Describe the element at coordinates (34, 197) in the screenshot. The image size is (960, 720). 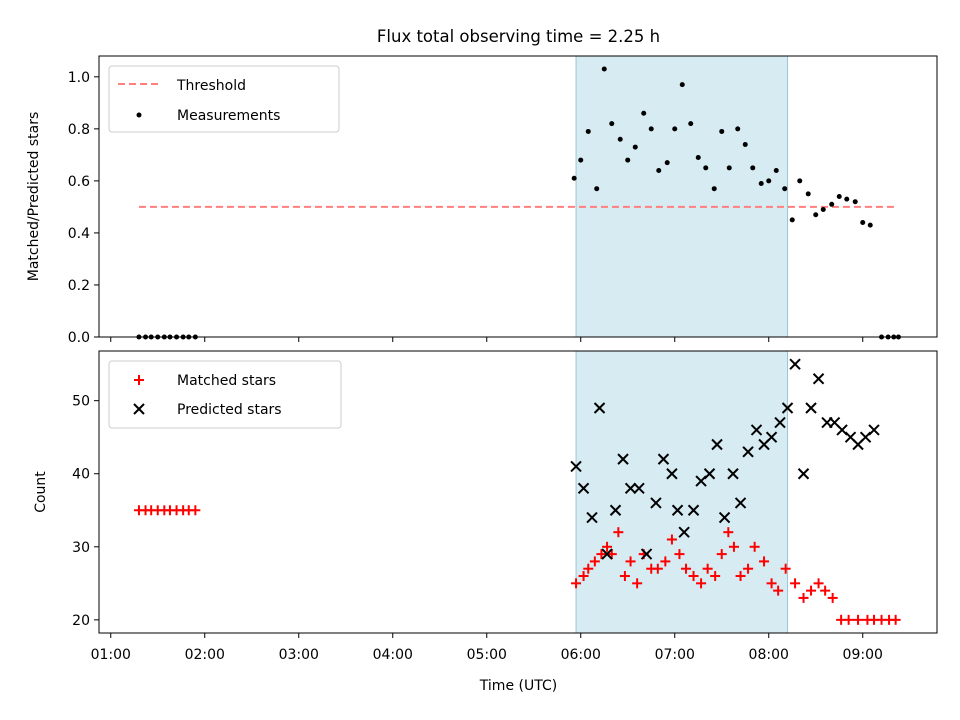
I see `ratio-y-axis-label: Matched/Predicted stars` at that location.